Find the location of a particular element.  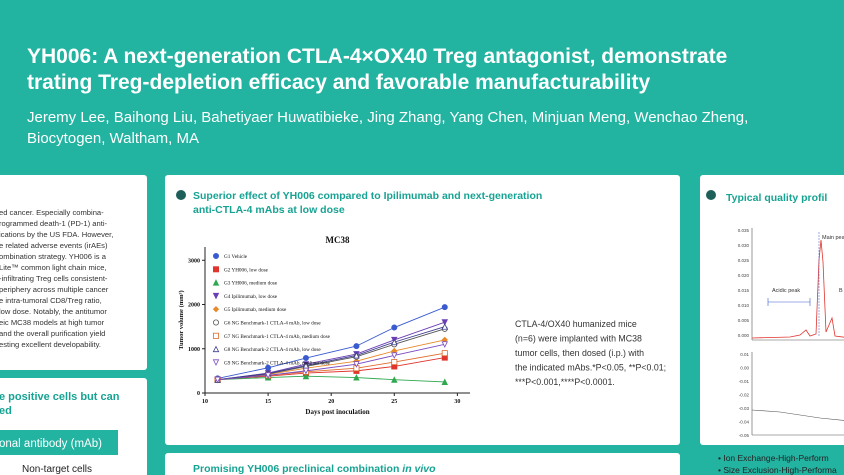

body-line: and the overall purification yield is located at coordinates (52, 333).